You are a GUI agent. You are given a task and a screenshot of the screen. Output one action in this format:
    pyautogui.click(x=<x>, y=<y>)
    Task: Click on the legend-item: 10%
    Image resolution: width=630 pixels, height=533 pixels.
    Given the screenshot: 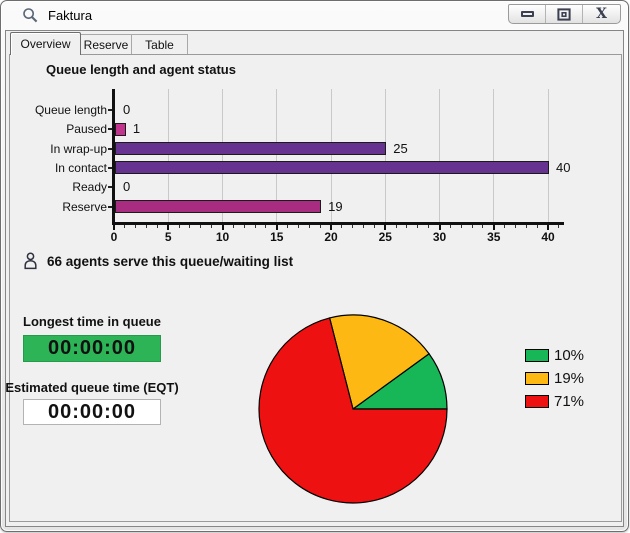 What is the action you would take?
    pyautogui.click(x=554, y=355)
    